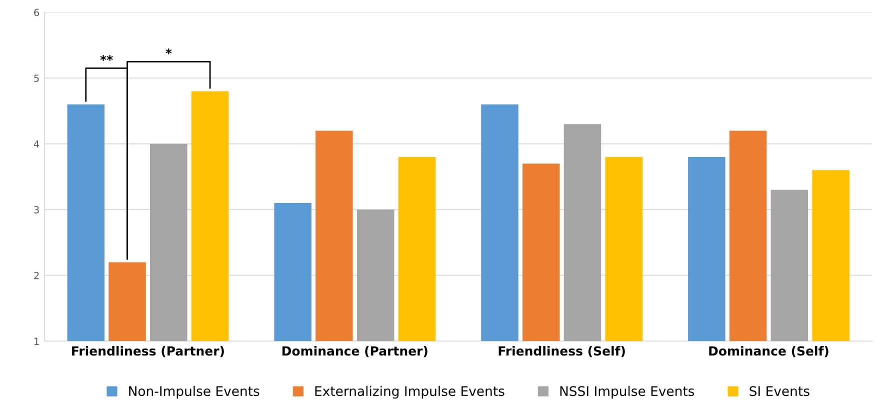  Describe the element at coordinates (169, 51) in the screenshot. I see `annotation: *` at that location.